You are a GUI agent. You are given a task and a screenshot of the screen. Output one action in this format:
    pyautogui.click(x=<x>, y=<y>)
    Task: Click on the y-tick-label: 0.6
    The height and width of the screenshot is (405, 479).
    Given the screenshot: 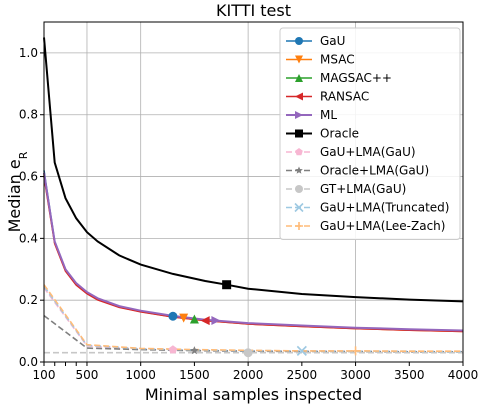 What is the action you would take?
    pyautogui.click(x=28, y=177)
    